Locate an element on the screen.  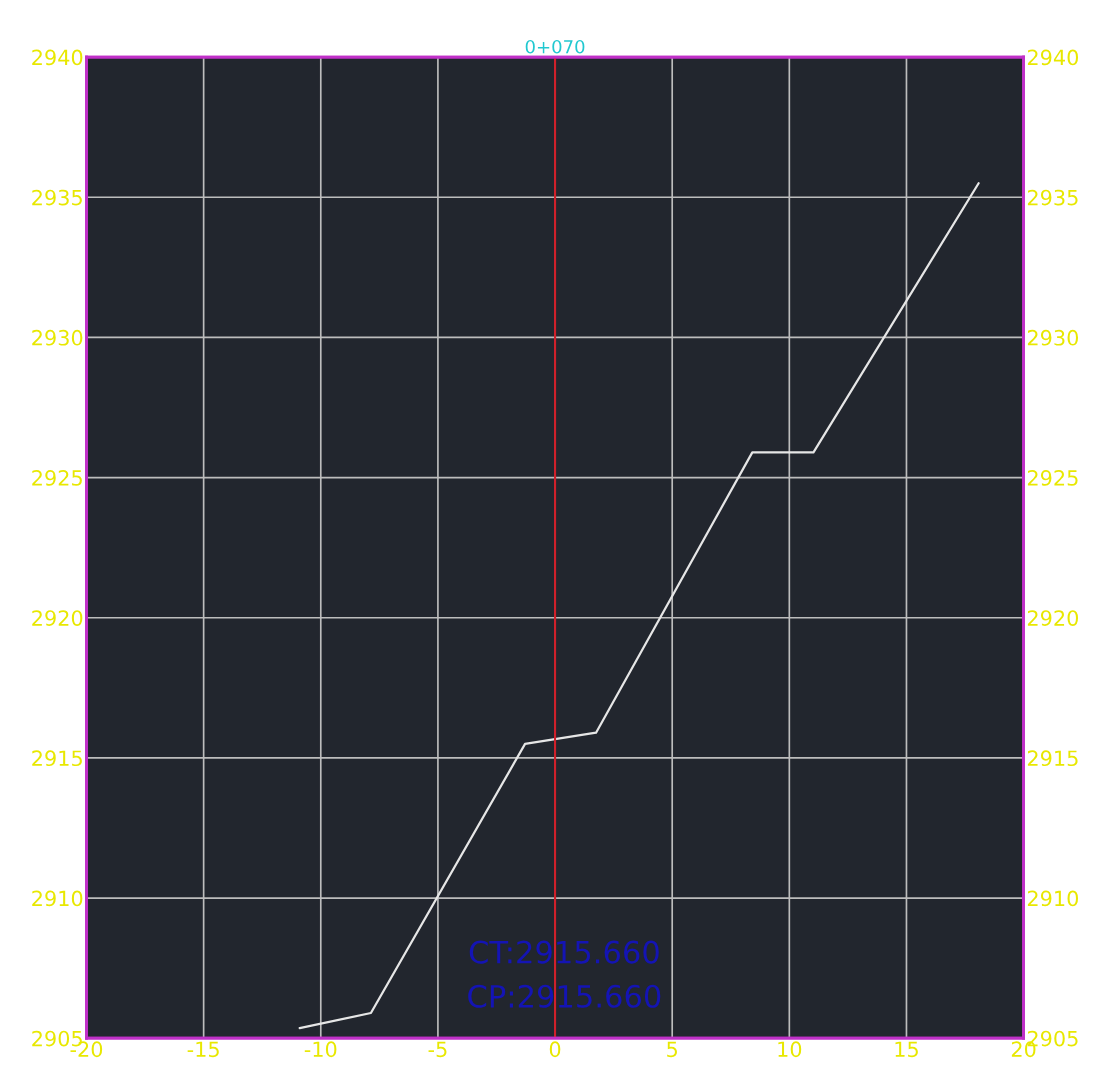
y-tick-label: 2940 is located at coordinates (57, 57).